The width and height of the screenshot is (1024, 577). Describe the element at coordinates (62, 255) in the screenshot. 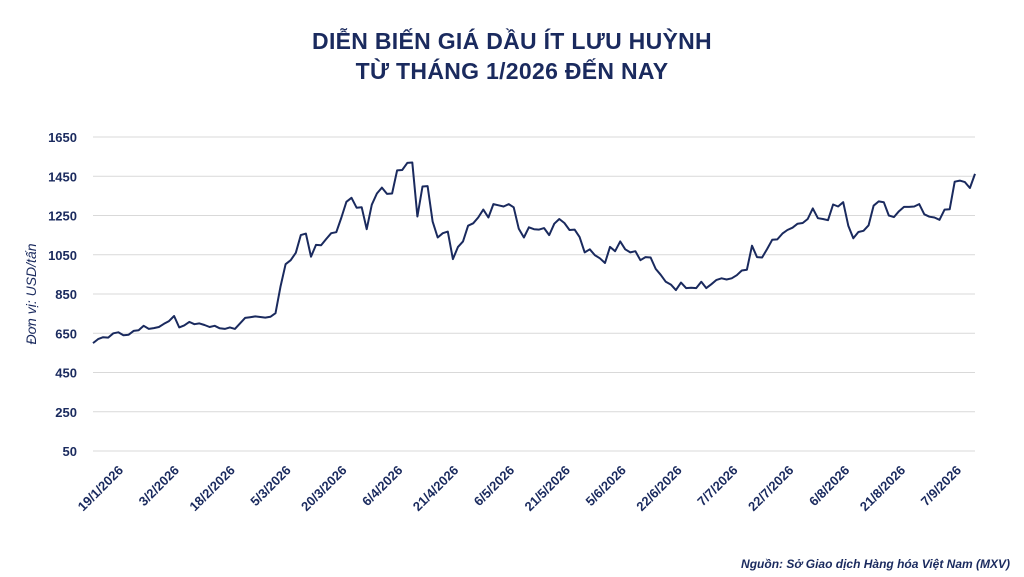

I see `y-tick-label: 1050` at that location.